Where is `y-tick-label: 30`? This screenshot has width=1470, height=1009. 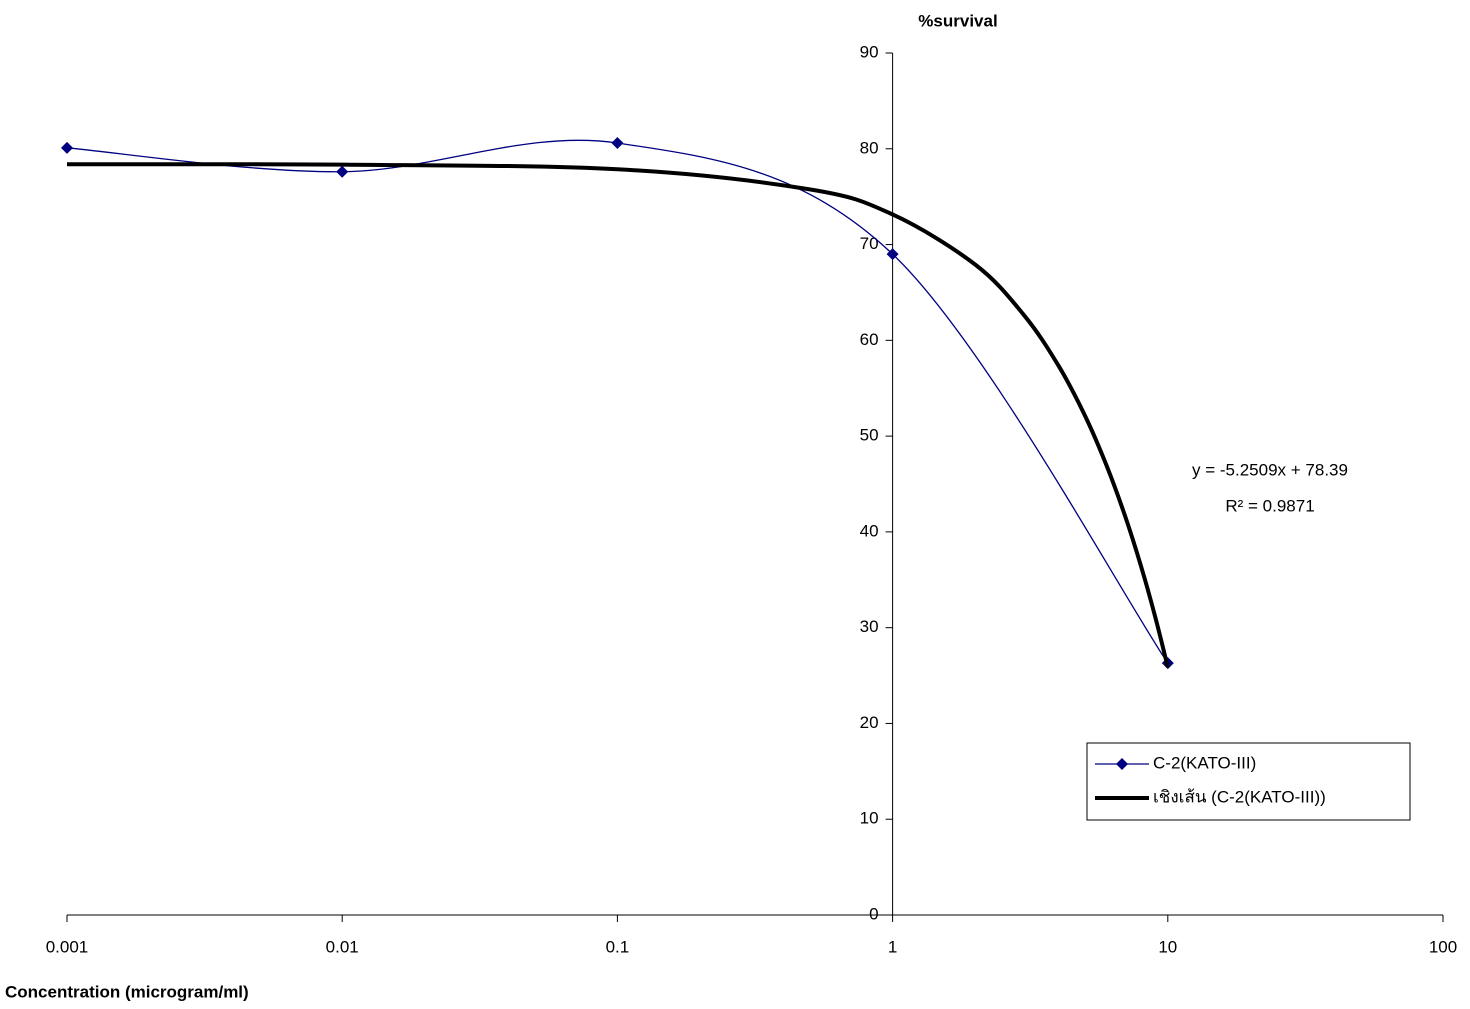
y-tick-label: 30 is located at coordinates (869, 626).